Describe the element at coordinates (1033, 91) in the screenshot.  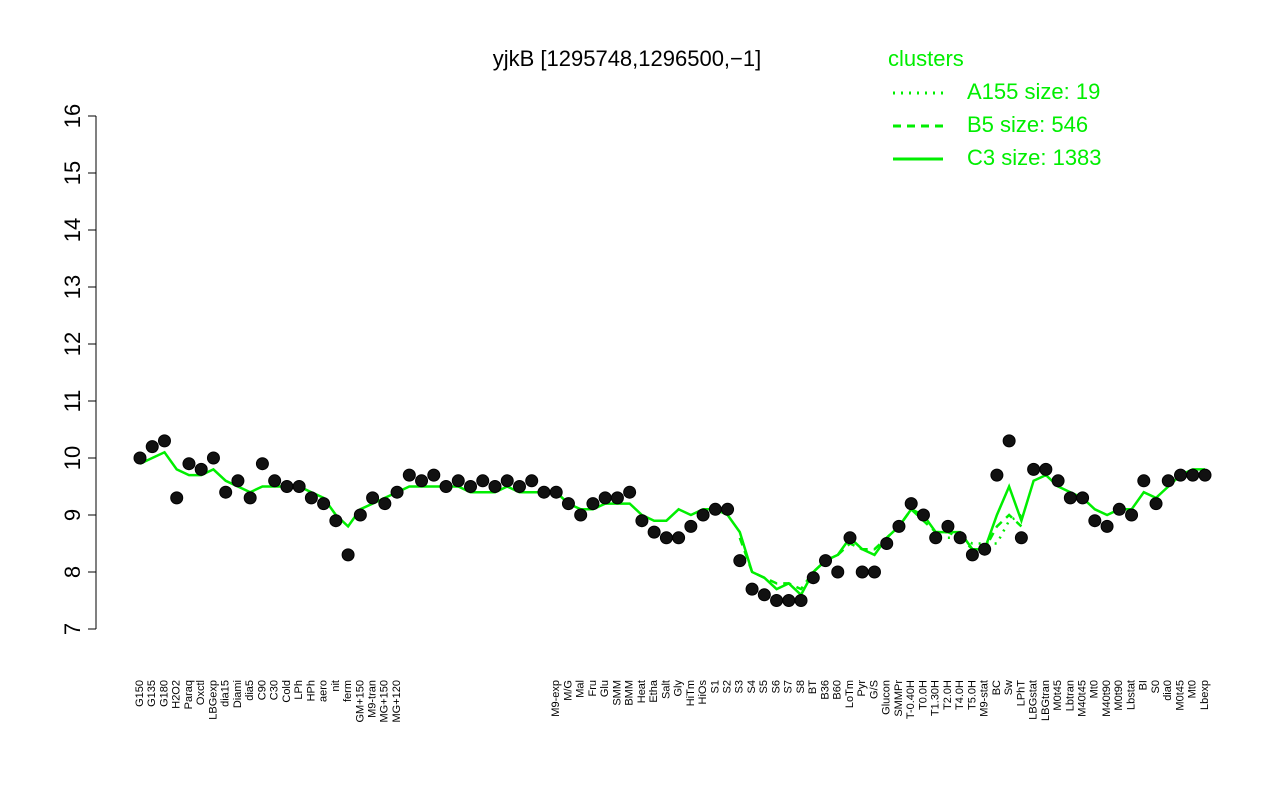
I see `legend-label: A155 size: 19` at that location.